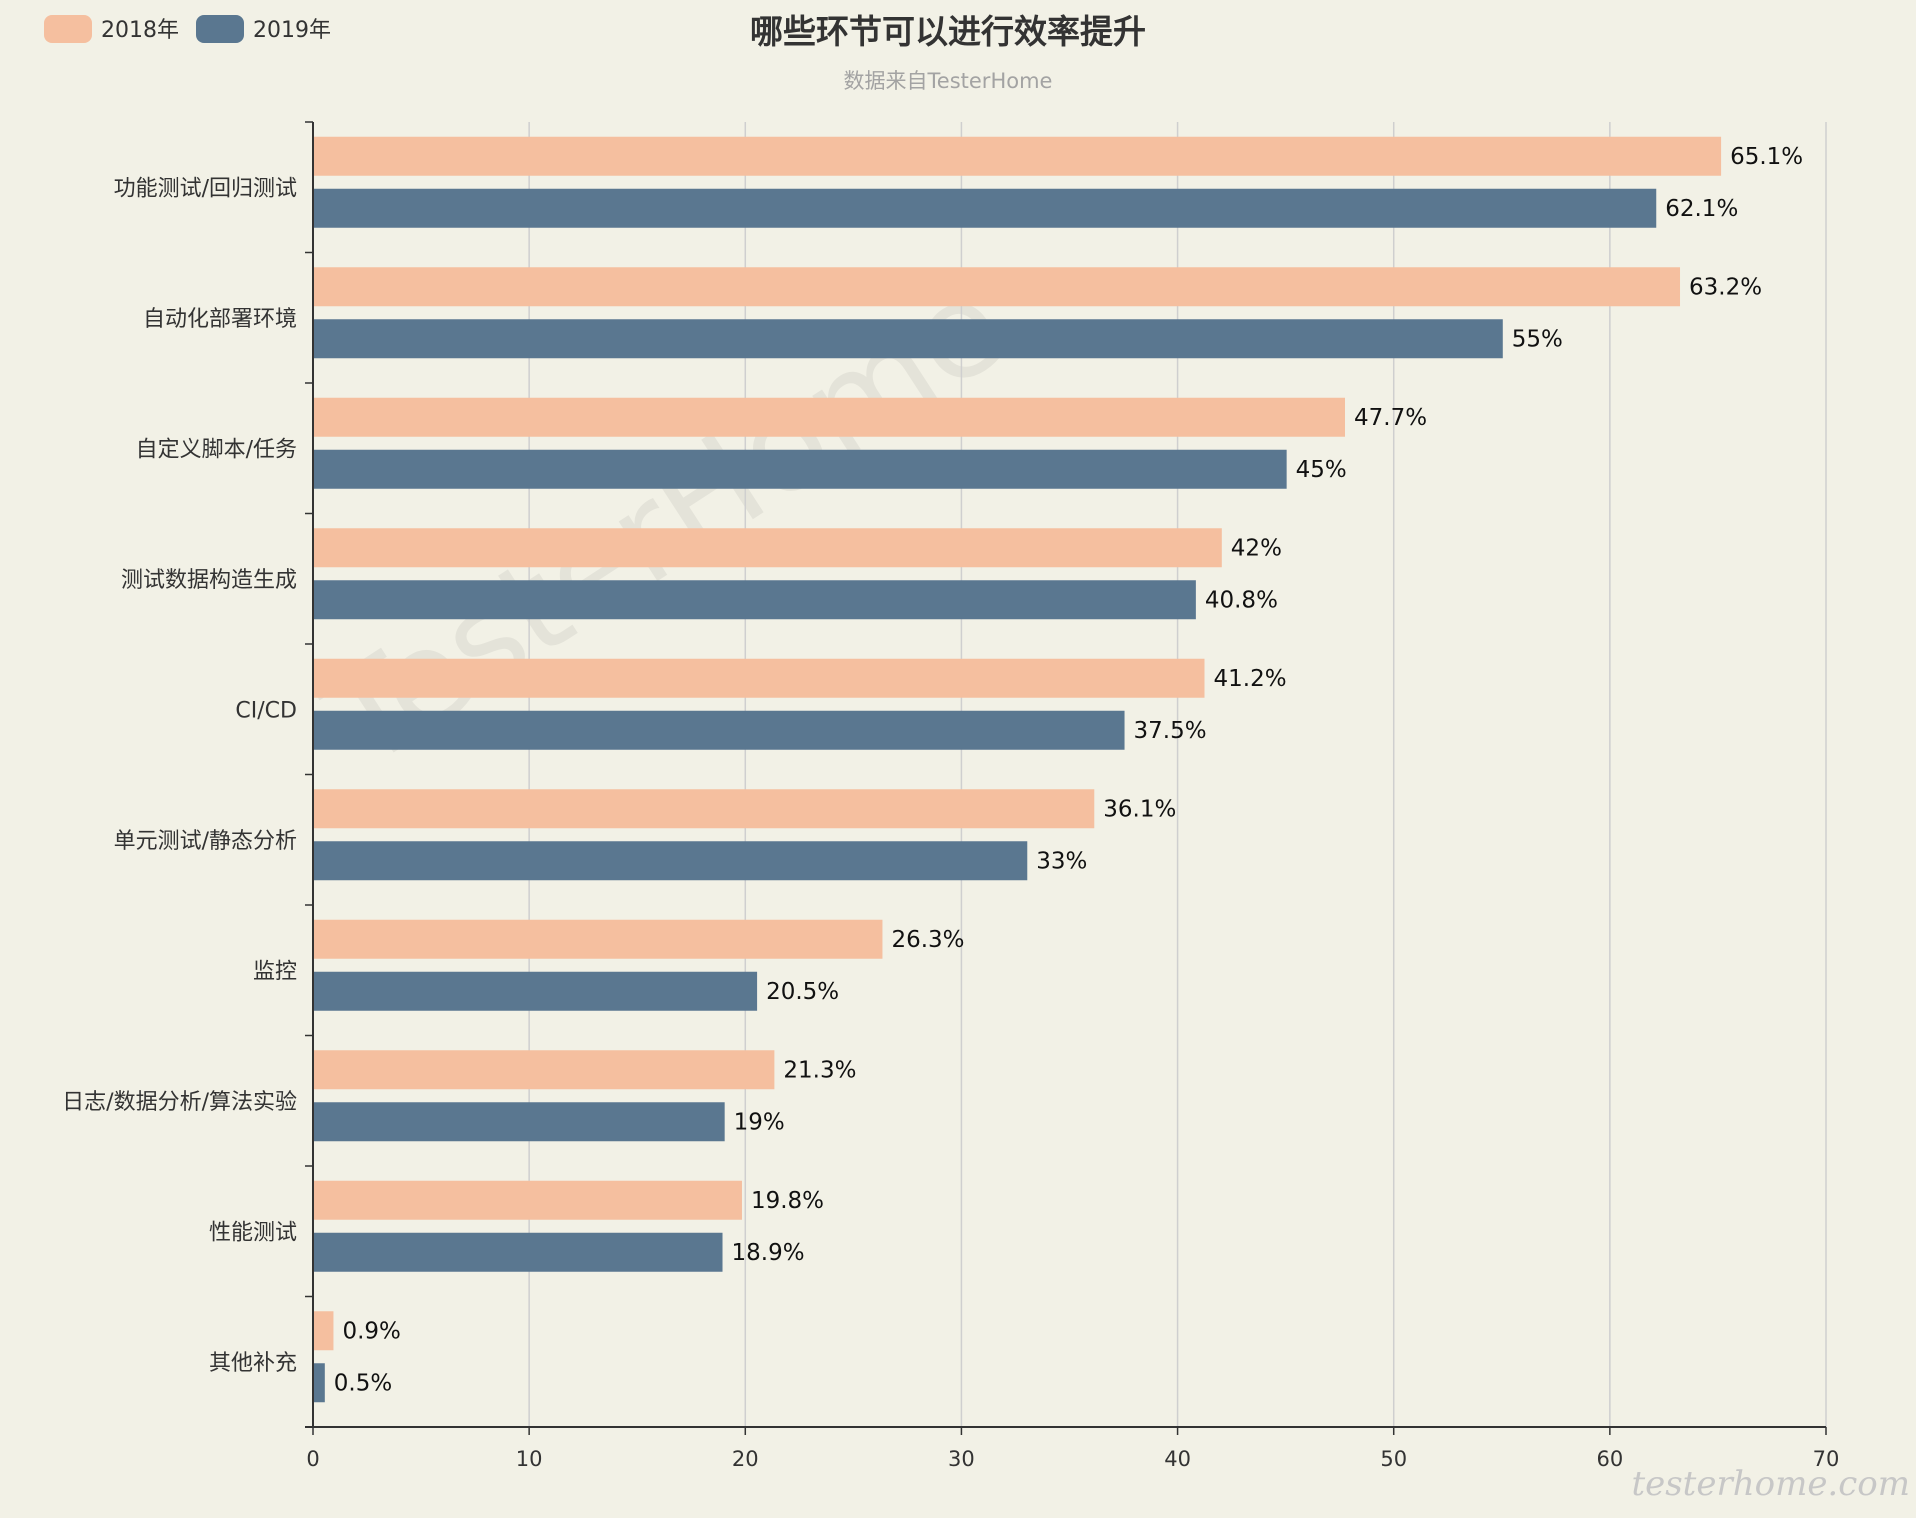 This screenshot has width=1920, height=1518. Describe the element at coordinates (187, 29) in the screenshot. I see `legend: 2018年 2019年` at that location.